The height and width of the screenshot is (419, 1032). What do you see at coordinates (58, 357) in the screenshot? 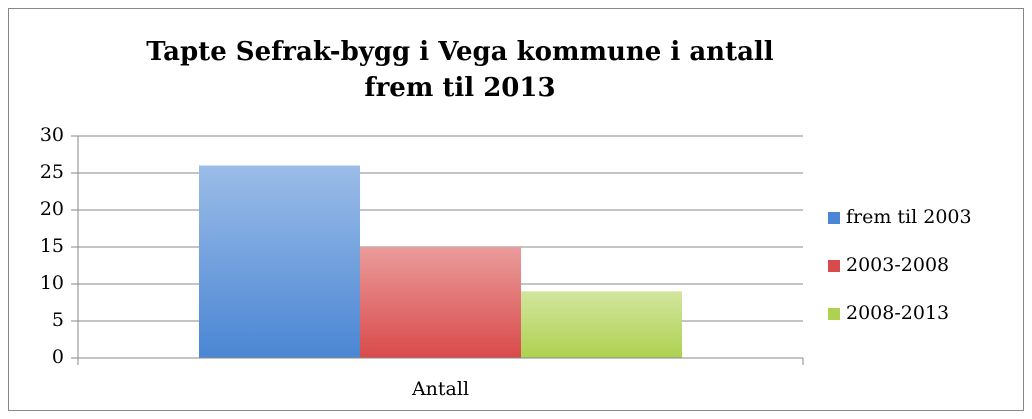
I see `y-tick-label: 0` at bounding box center [58, 357].